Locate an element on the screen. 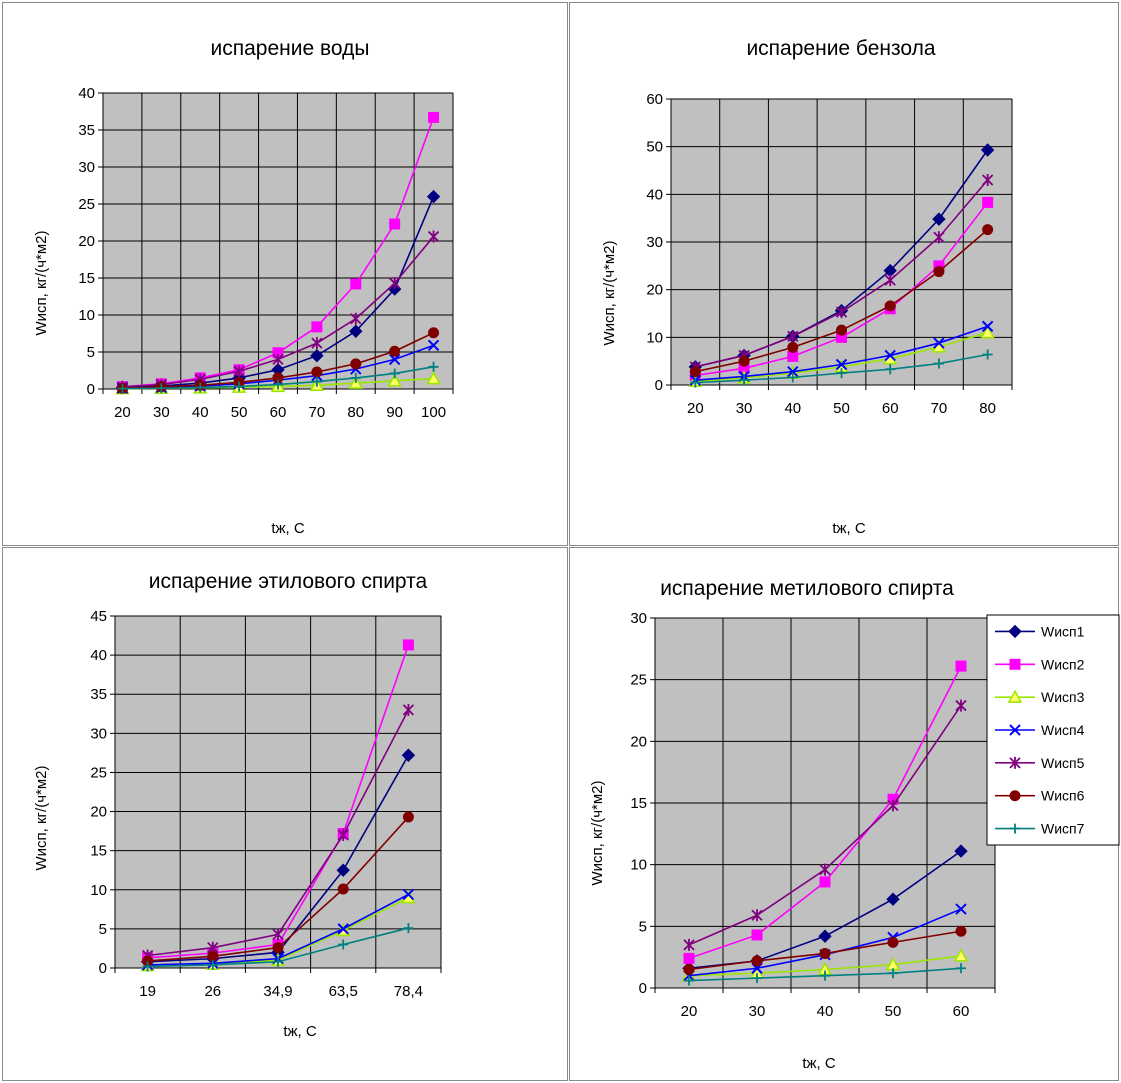 The height and width of the screenshot is (1083, 1121). x-tick-label: 50 is located at coordinates (239, 412).